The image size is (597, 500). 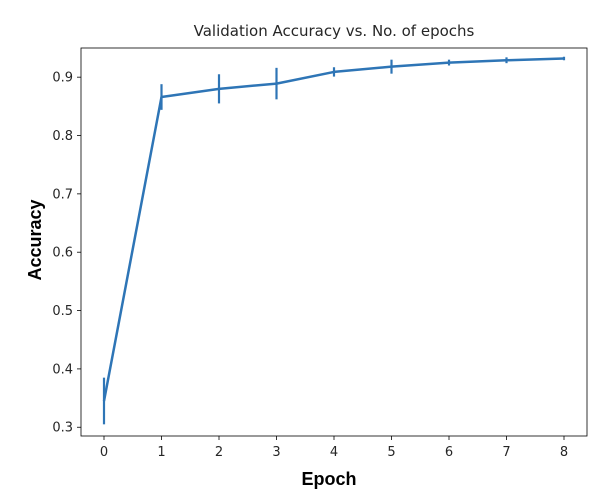 What do you see at coordinates (62, 194) in the screenshot?
I see `y-tick-label: 0.7` at bounding box center [62, 194].